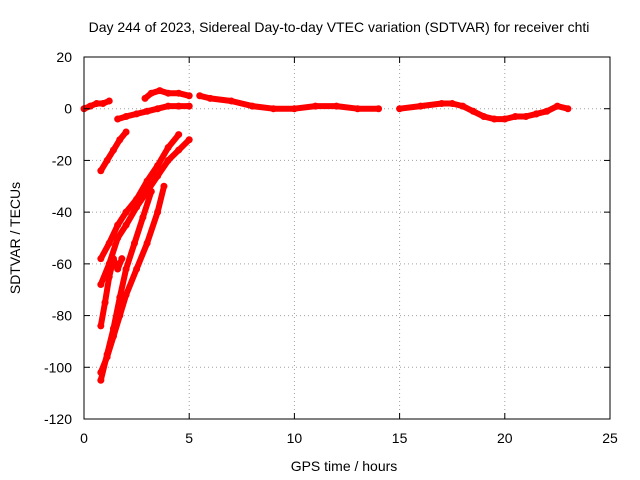 The width and height of the screenshot is (640, 480). I want to click on y-tick-label: 20, so click(64, 57).